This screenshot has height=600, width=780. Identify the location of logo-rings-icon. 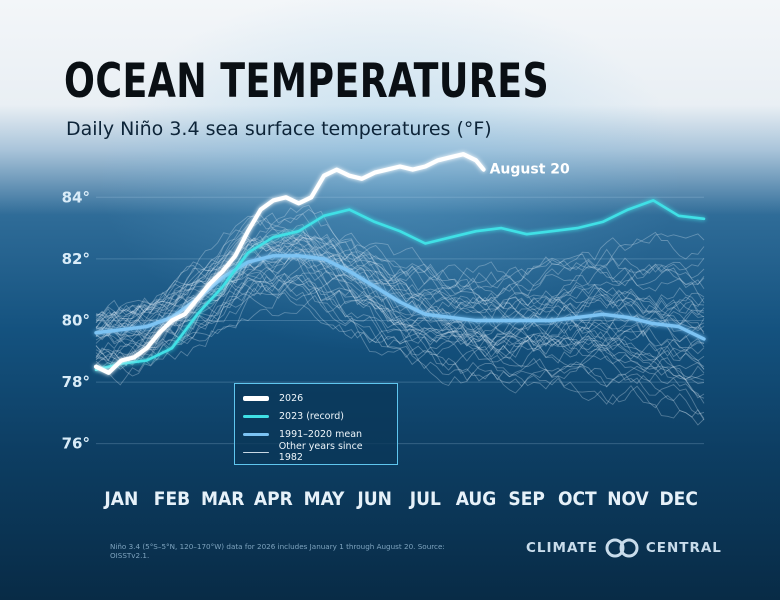
(622, 548).